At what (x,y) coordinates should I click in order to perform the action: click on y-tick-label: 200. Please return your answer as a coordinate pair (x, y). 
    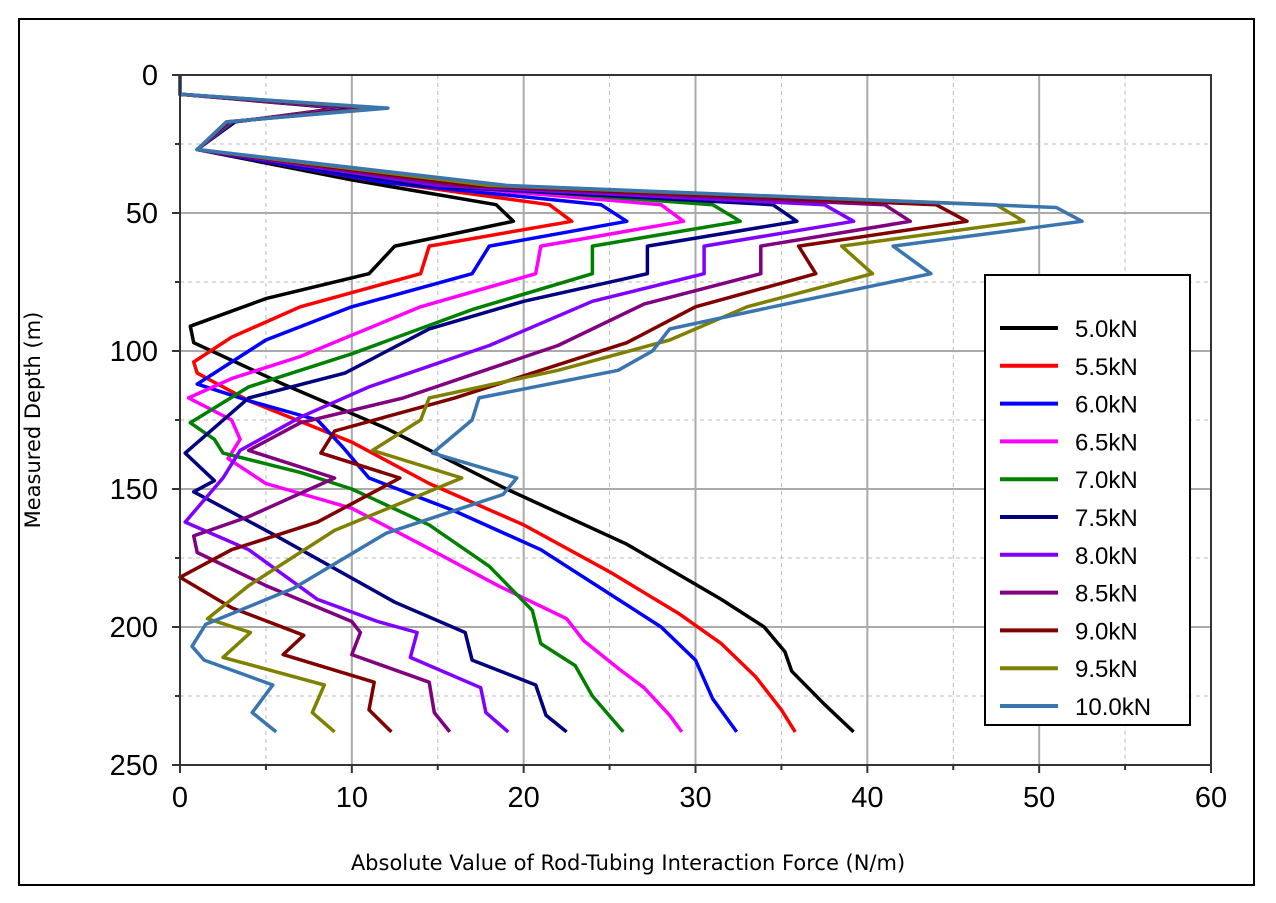
    Looking at the image, I should click on (134, 628).